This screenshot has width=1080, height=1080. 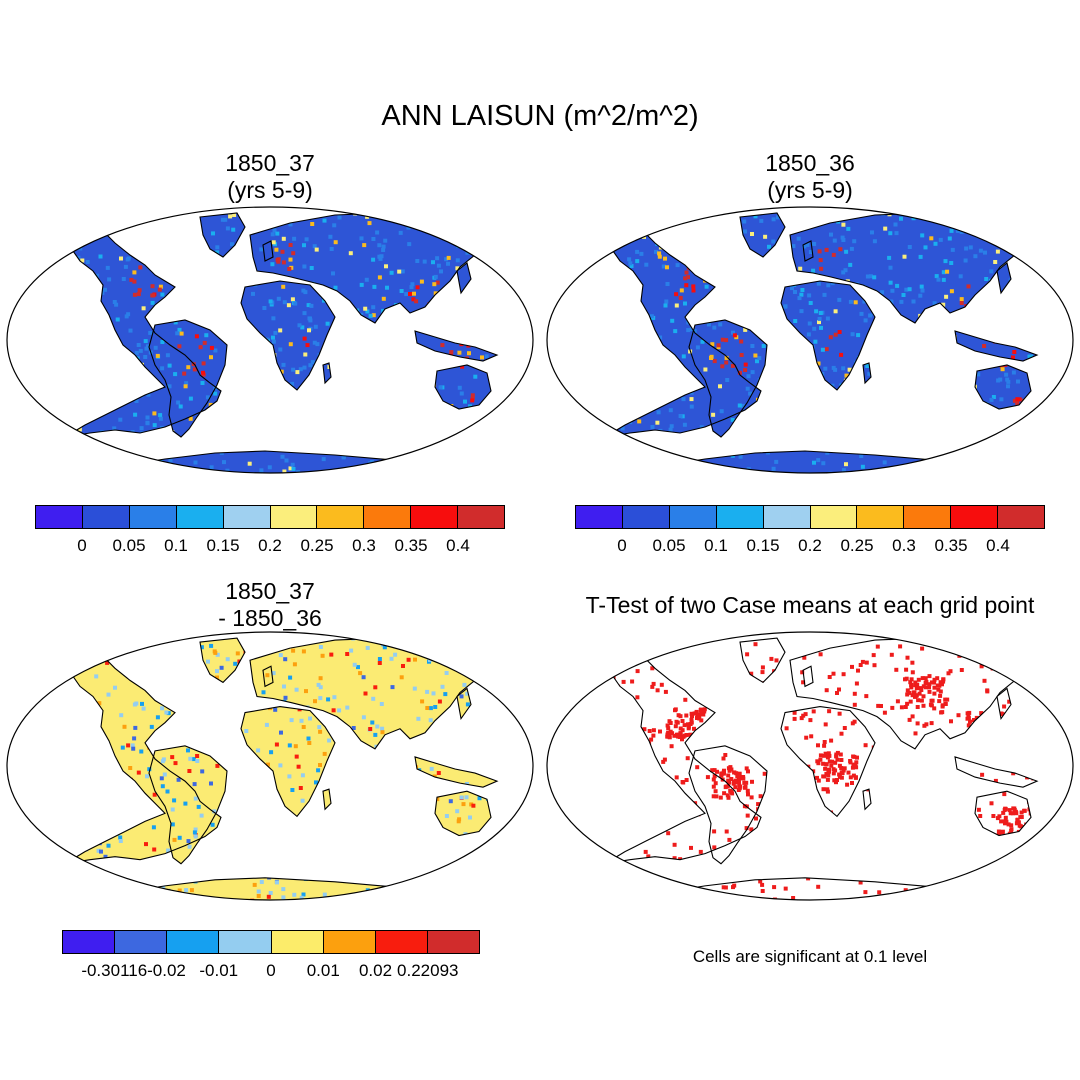 I want to click on colorbar-case1-labels: 0 0.05 0.1 0.15 0.2 0.25 0.3 0.35 0.4, so click(x=270, y=546).